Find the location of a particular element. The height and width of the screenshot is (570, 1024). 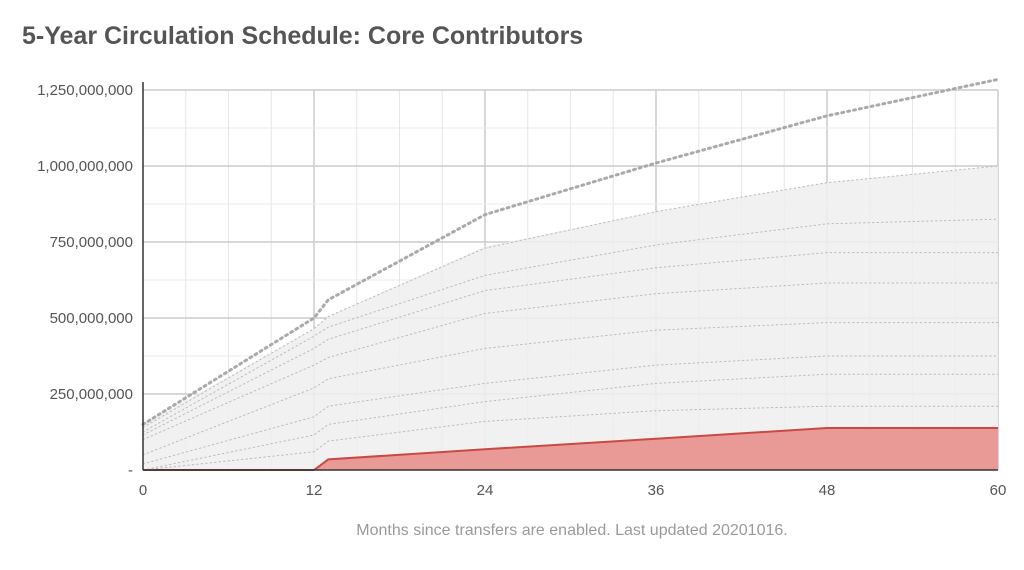

y-tick-label: 250,000,000 is located at coordinates (91, 394).